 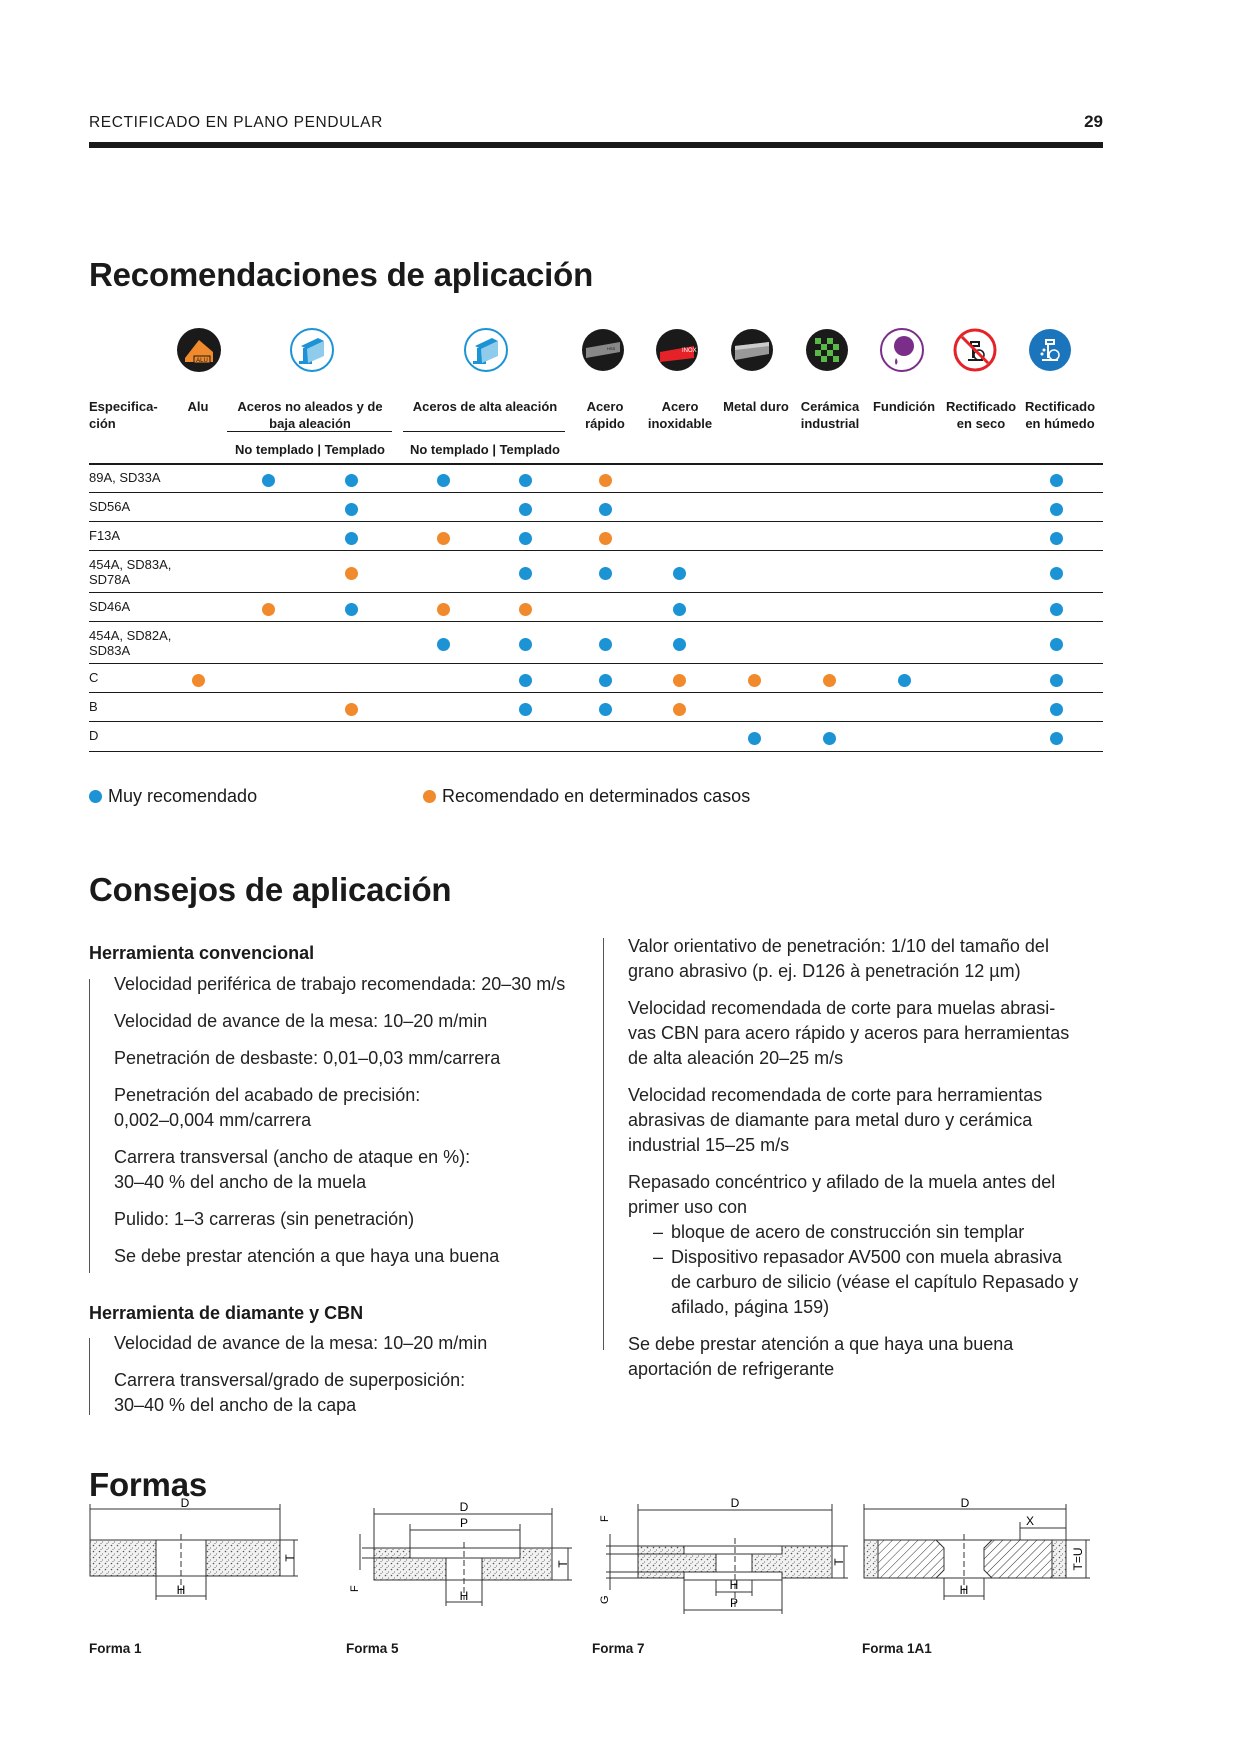 I want to click on ceramic-icon, so click(x=827, y=350).